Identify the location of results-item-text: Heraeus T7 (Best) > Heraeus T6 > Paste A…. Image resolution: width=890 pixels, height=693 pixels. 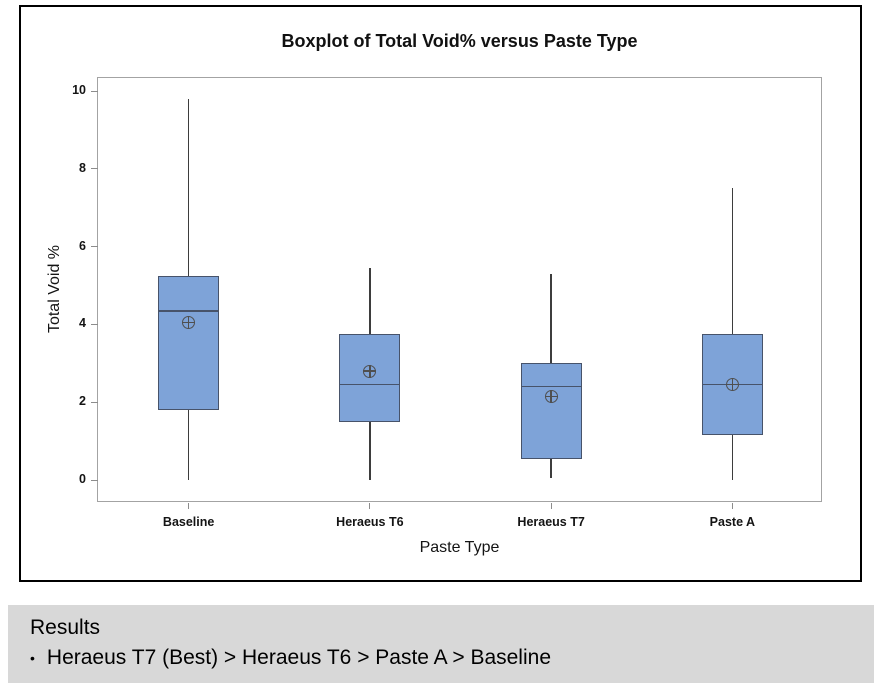
(298, 657).